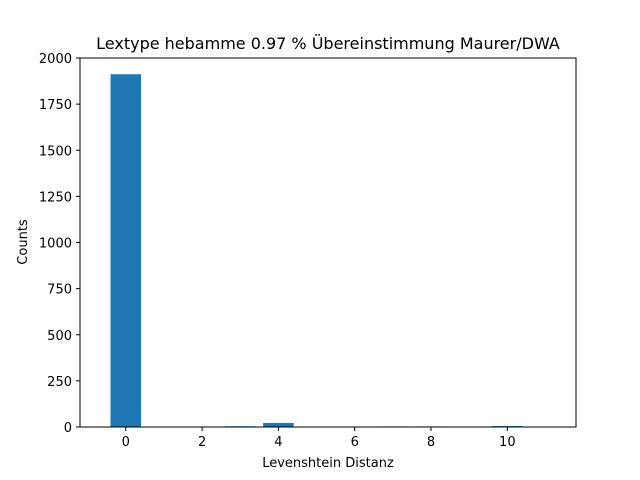  I want to click on y-tick-label: 750, so click(59, 290).